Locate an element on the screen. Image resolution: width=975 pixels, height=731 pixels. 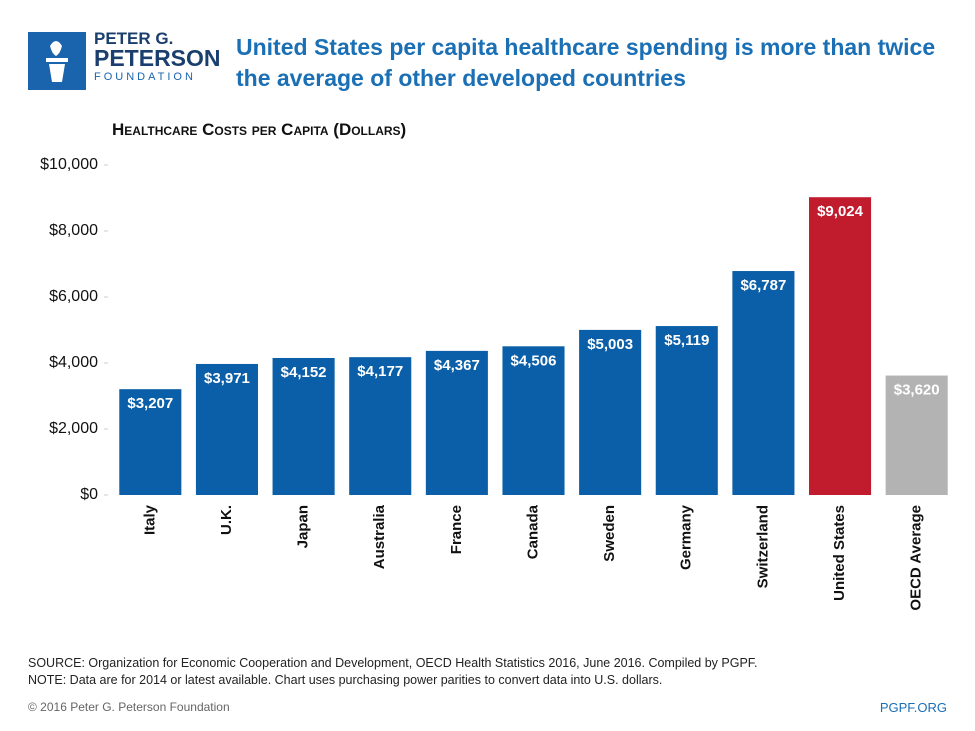
value-label: $4,506 is located at coordinates (534, 360).